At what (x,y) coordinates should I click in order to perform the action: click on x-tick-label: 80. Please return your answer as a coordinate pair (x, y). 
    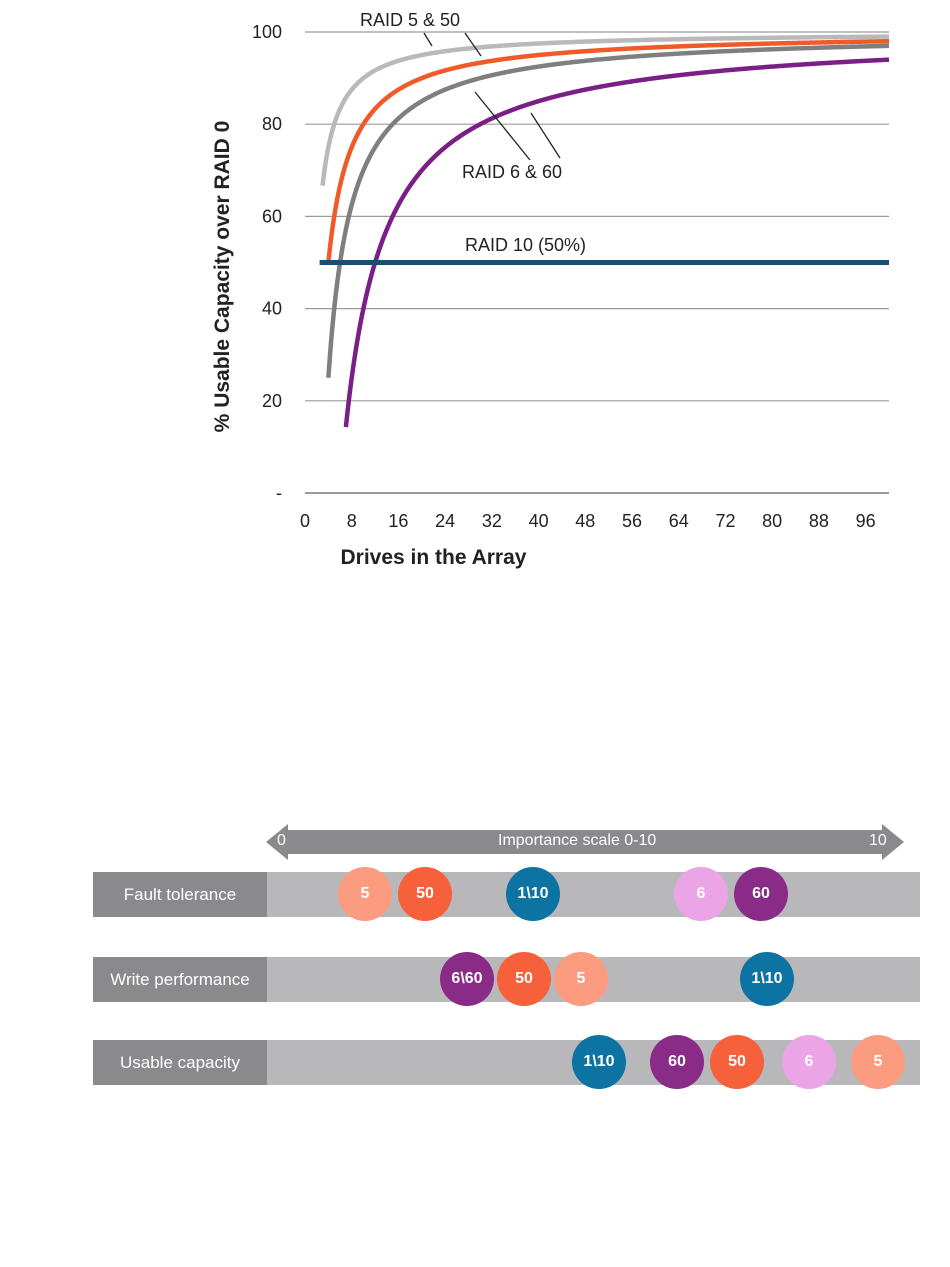
    Looking at the image, I should click on (772, 521).